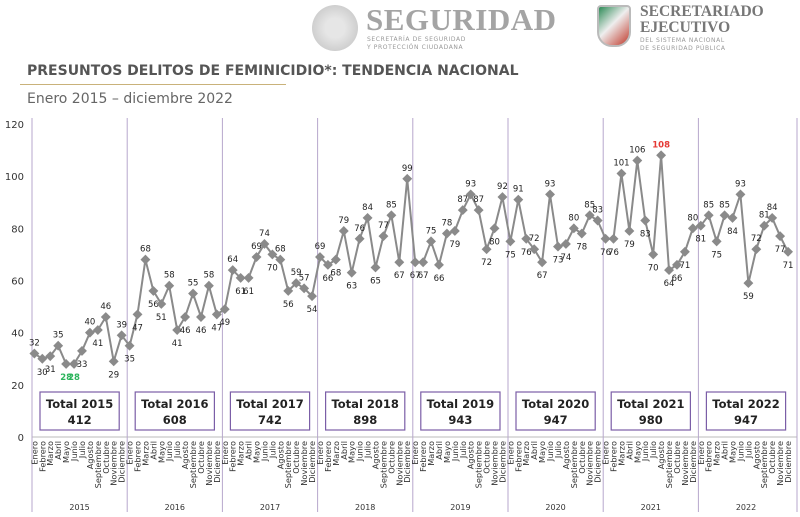 The image size is (800, 517). Describe the element at coordinates (724, 205) in the screenshot. I see `data-label: 85` at that location.